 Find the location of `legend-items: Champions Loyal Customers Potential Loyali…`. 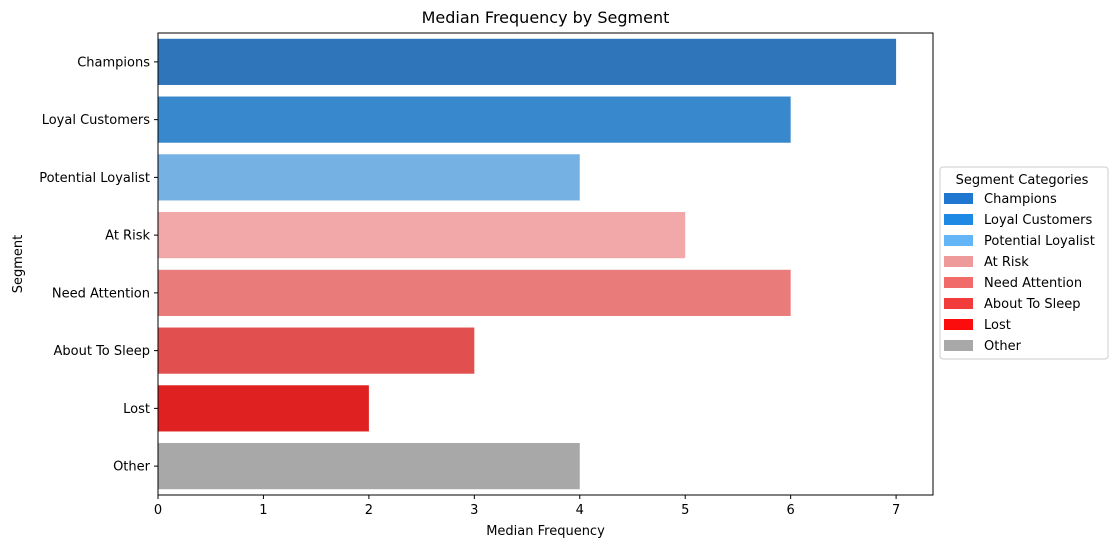

legend-items: Champions Loyal Customers Potential Loyali… is located at coordinates (1019, 273).